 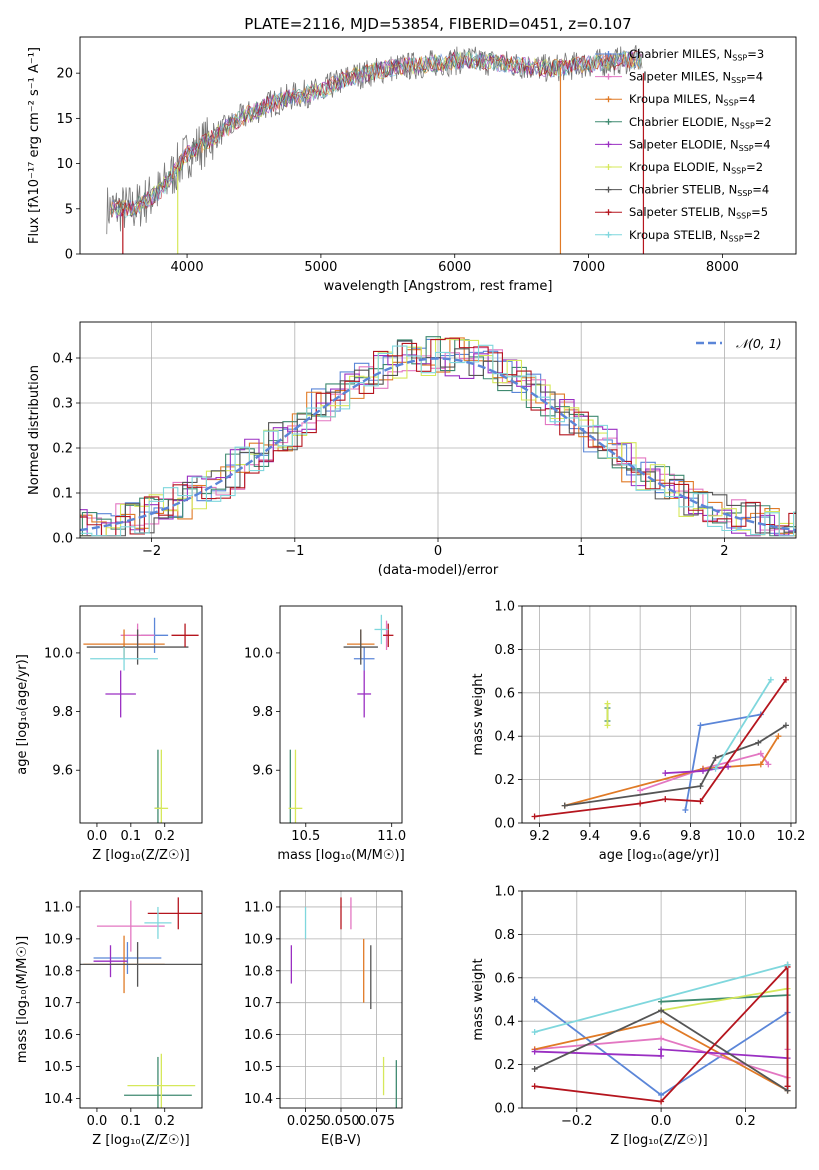 I want to click on x-tick-label: 2, so click(x=724, y=551).